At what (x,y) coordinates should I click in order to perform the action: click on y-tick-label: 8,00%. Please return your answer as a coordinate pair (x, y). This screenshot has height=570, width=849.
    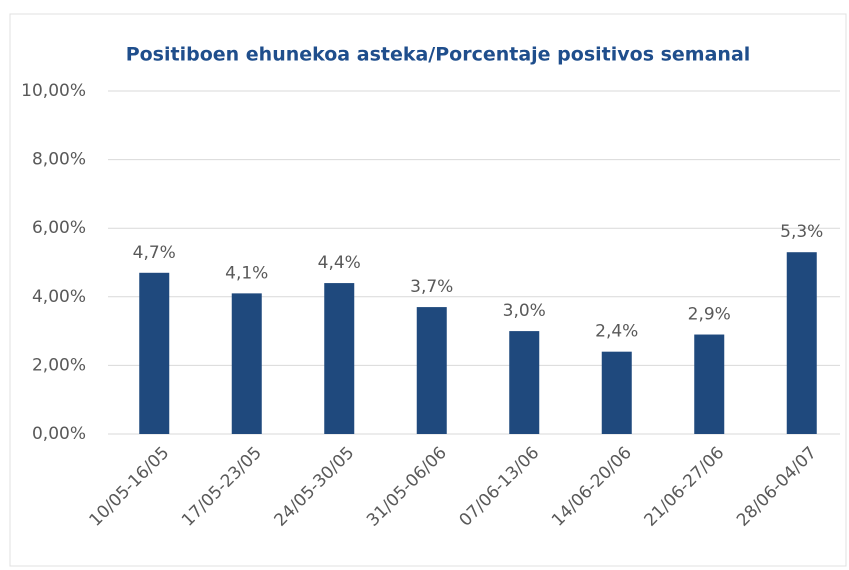
    Looking at the image, I should click on (59, 160).